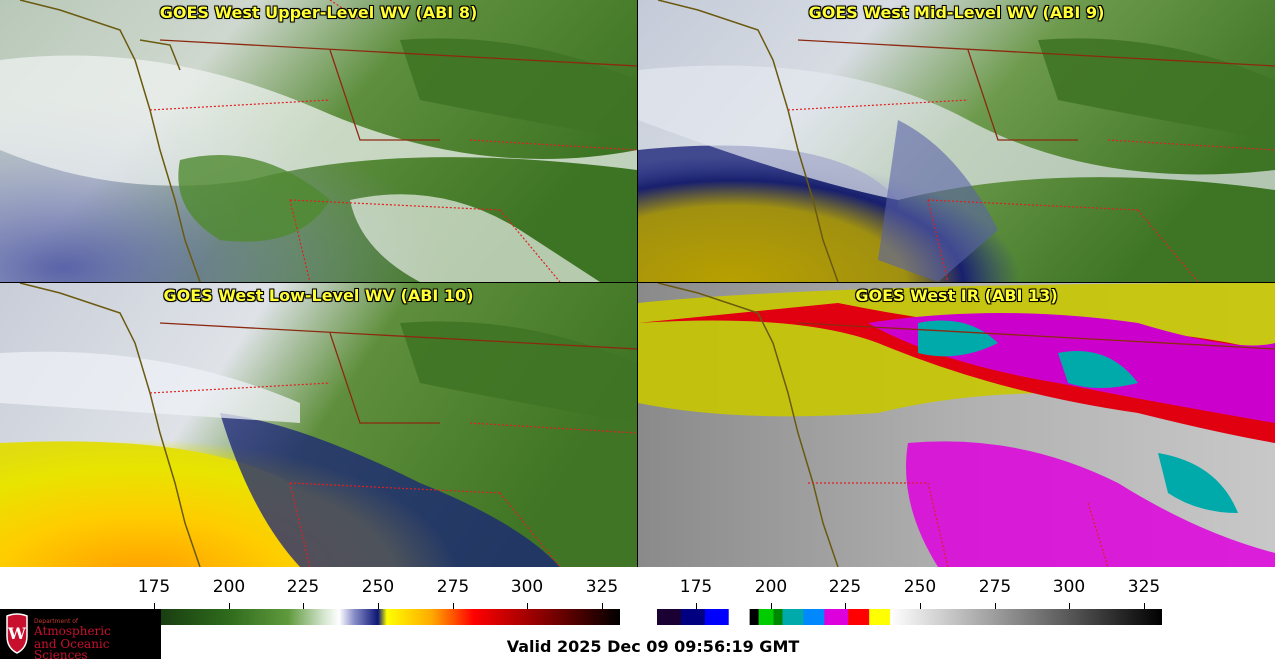  Describe the element at coordinates (771, 587) in the screenshot. I see `ir-tick-label: 200` at that location.